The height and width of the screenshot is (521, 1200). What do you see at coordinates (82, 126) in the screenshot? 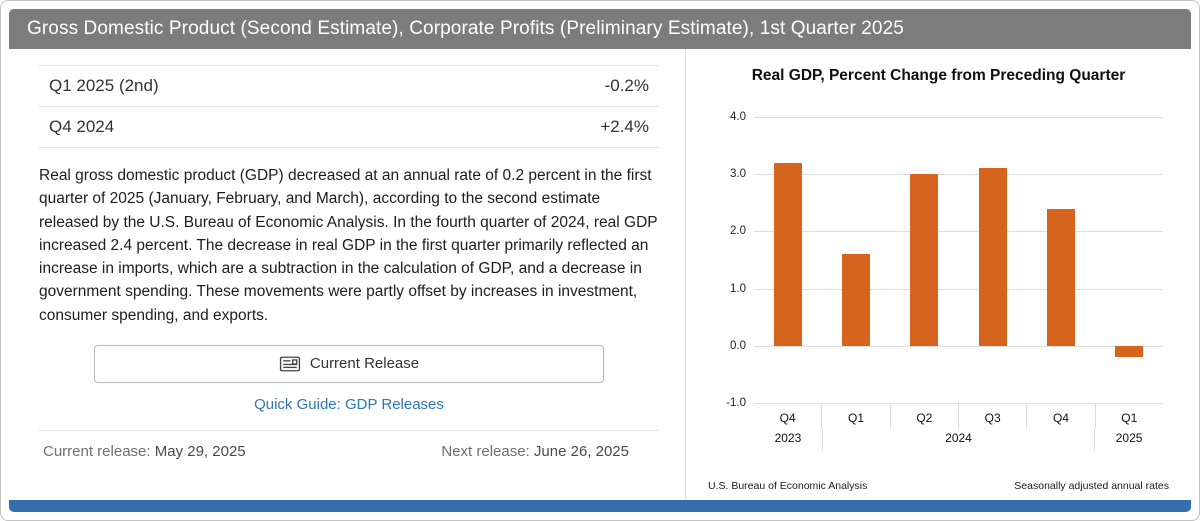
I see `row-label: Q4 2024` at bounding box center [82, 126].